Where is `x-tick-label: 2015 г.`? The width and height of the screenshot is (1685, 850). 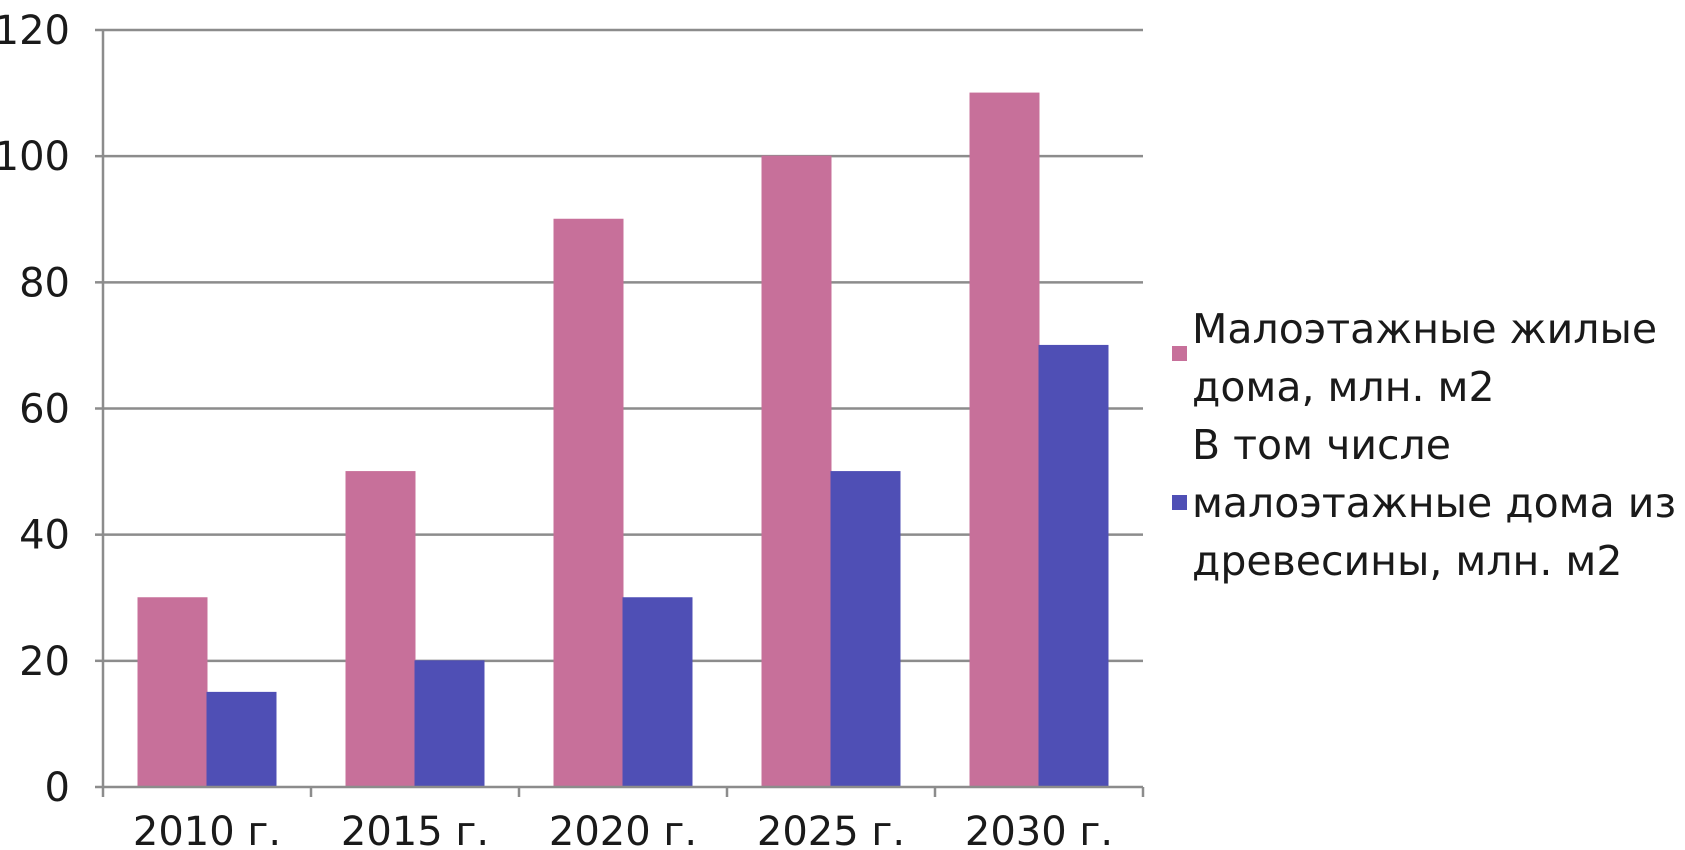 x-tick-label: 2015 г. is located at coordinates (415, 829).